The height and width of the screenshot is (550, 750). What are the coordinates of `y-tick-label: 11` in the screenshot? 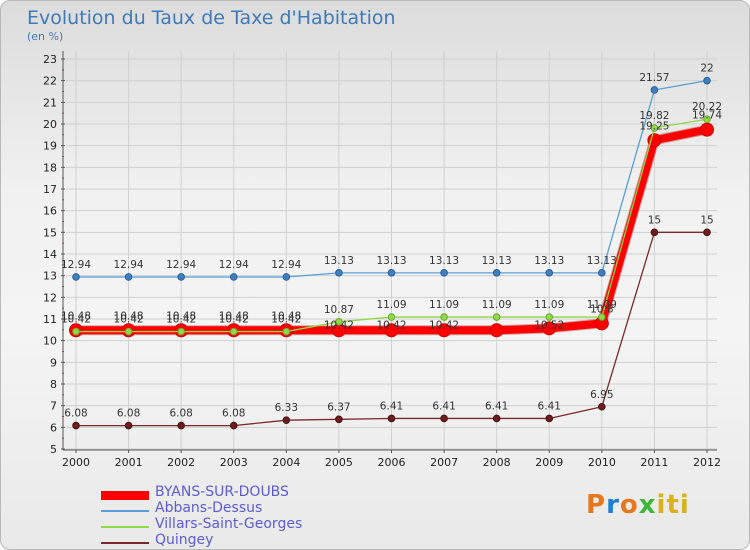 It's located at (50, 319).